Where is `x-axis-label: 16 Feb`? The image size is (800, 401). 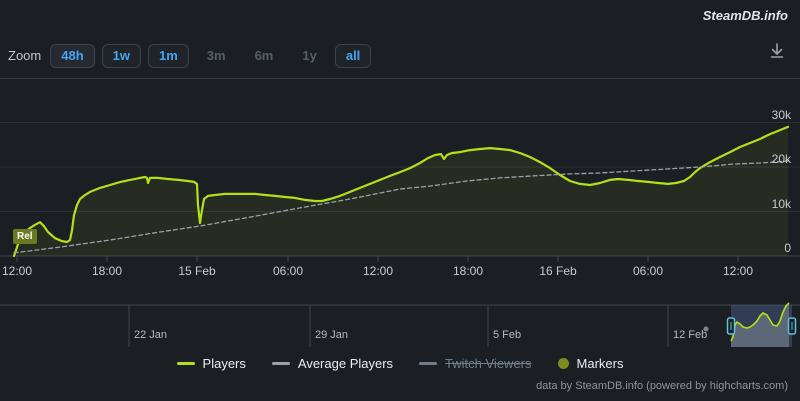 x-axis-label: 16 Feb is located at coordinates (558, 271).